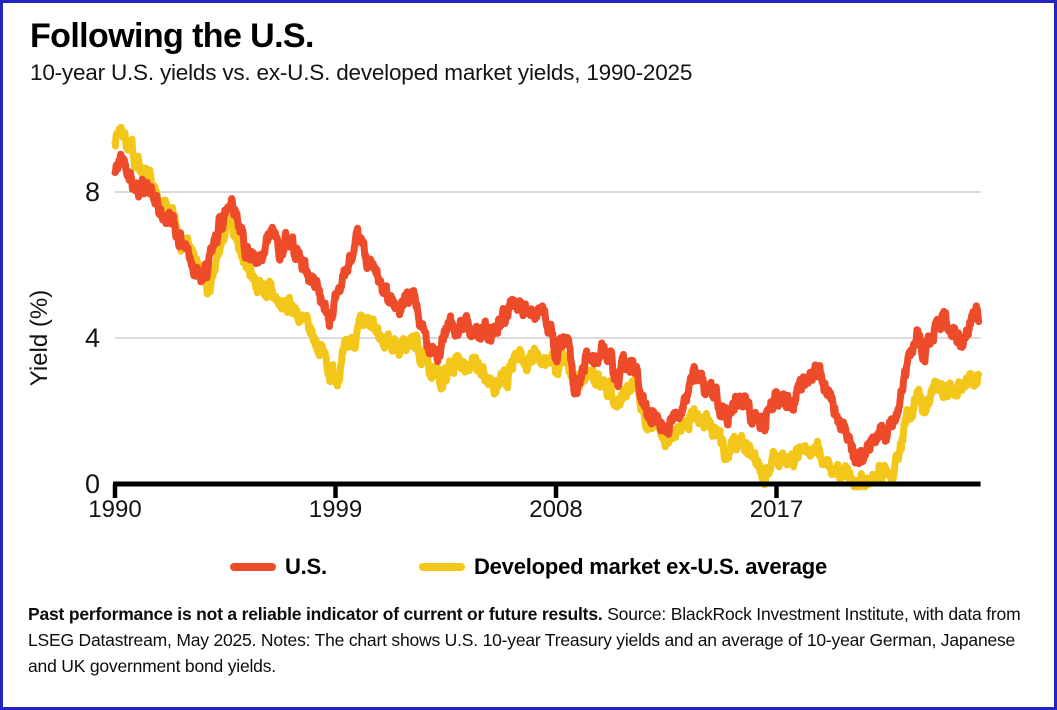  What do you see at coordinates (335, 509) in the screenshot?
I see `x-tick-label-1999: 1999` at bounding box center [335, 509].